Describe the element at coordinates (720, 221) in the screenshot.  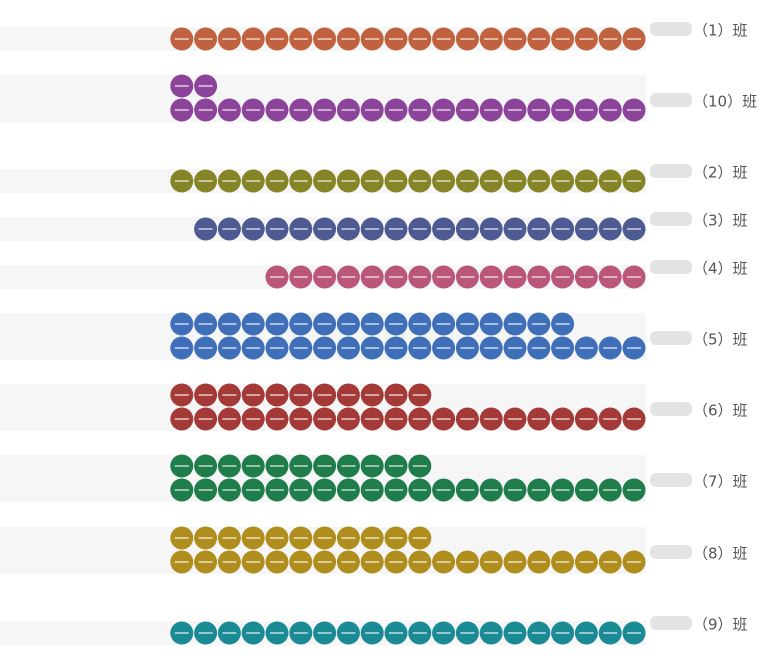
I see `row-label: （3）班` at that location.